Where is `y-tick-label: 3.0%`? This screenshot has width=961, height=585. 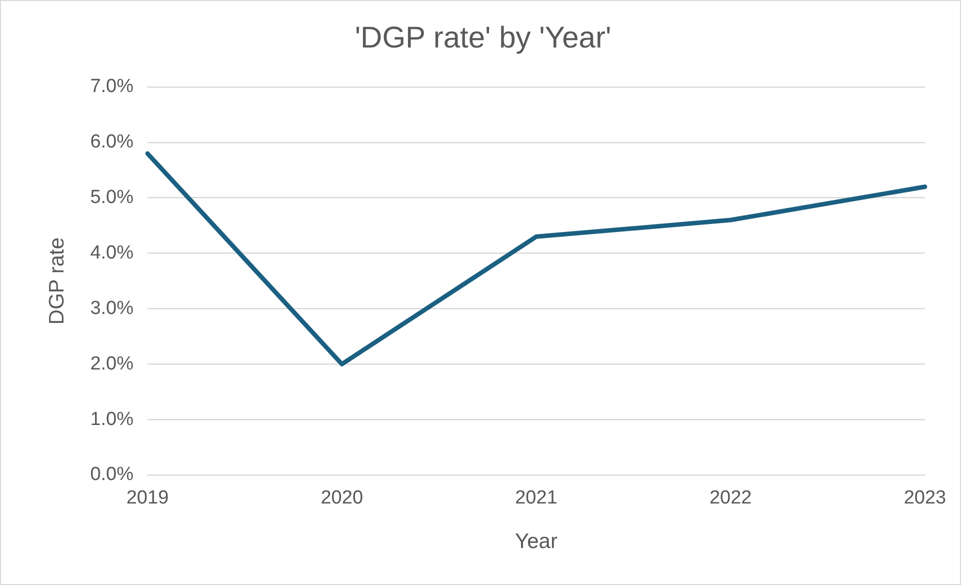 y-tick-label: 3.0% is located at coordinates (112, 308).